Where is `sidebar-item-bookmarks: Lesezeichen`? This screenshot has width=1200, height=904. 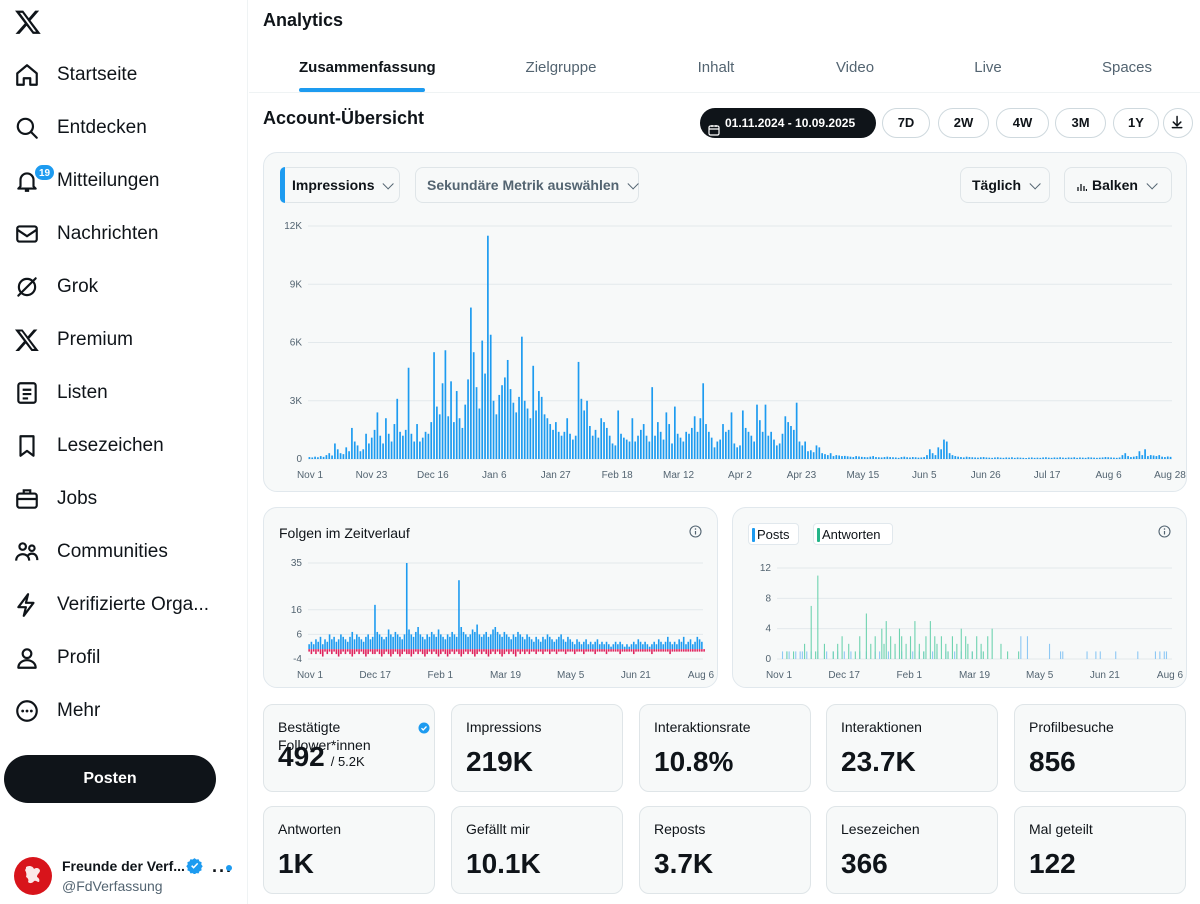 sidebar-item-bookmarks: Lesezeichen is located at coordinates (120, 446).